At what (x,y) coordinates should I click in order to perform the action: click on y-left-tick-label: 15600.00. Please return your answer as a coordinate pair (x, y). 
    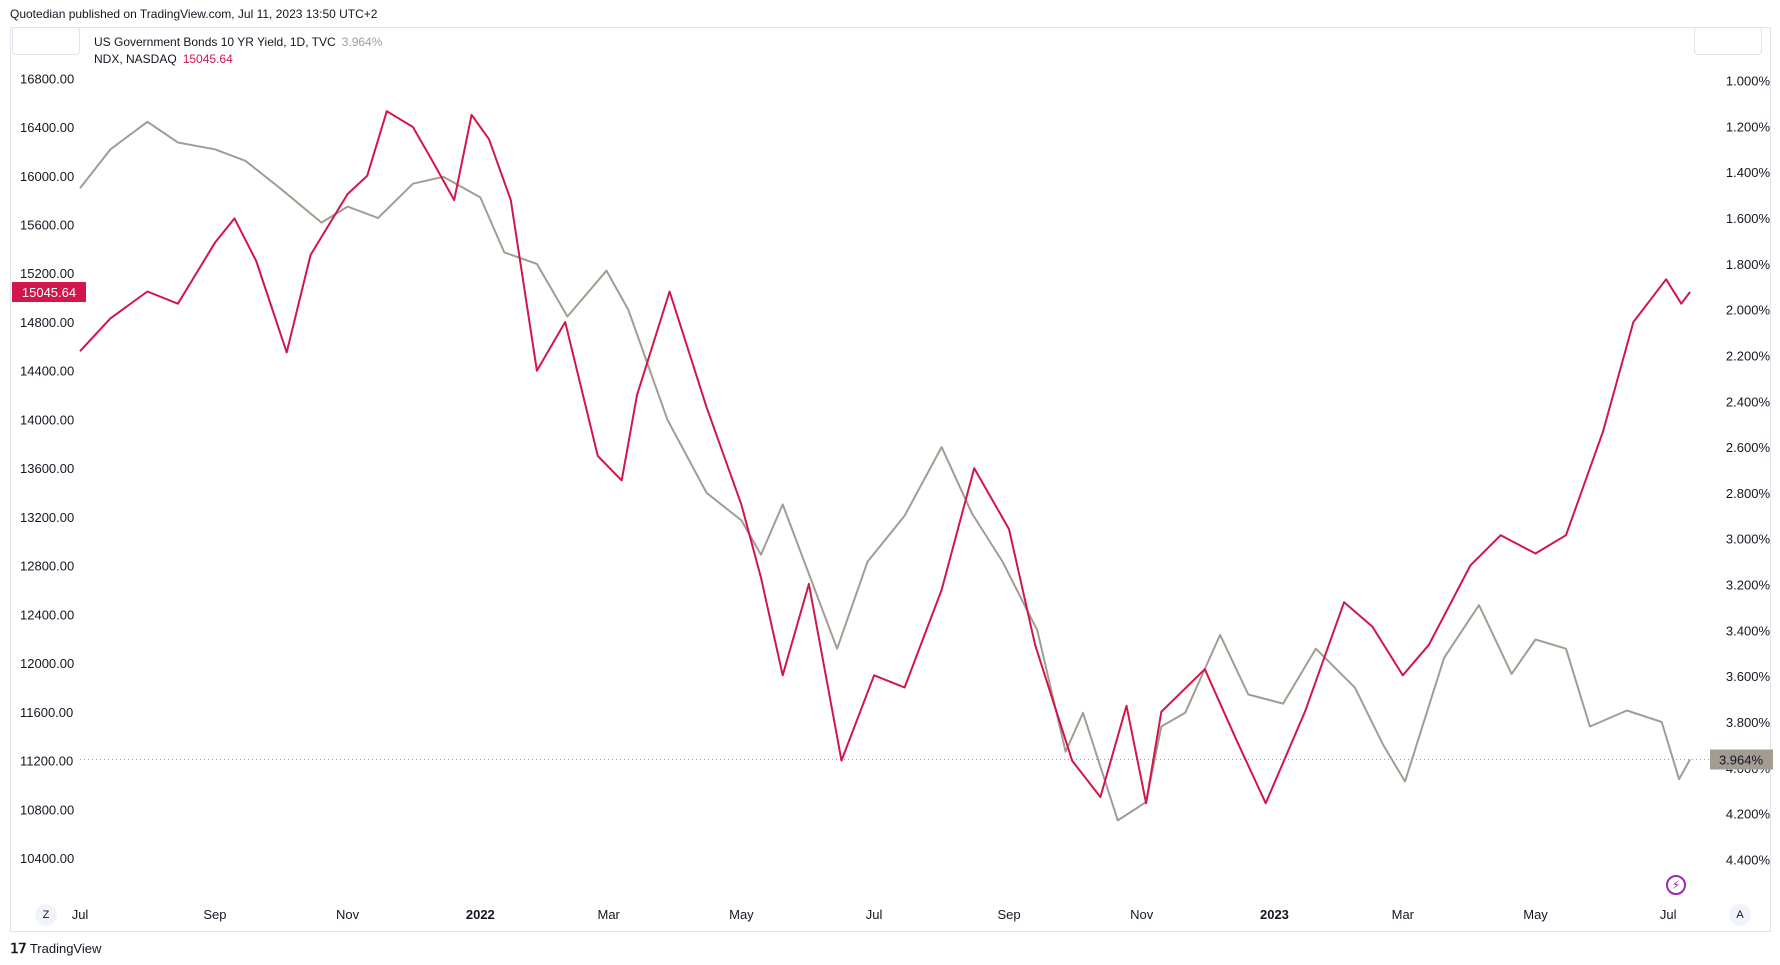
    Looking at the image, I should click on (47, 224).